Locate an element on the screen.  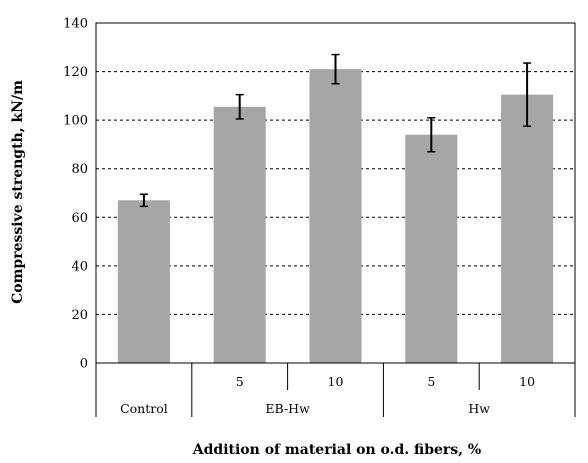
category-axis: Control EB-Hw Hw 5 10 5 10 is located at coordinates (335, 390).